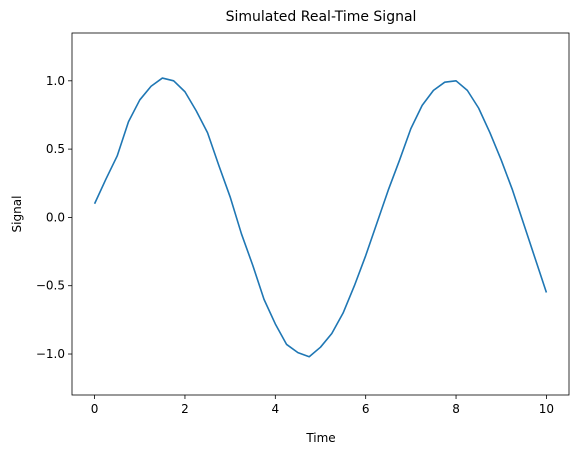 This screenshot has width=578, height=455. What do you see at coordinates (320, 438) in the screenshot?
I see `x-axis-label: Time` at bounding box center [320, 438].